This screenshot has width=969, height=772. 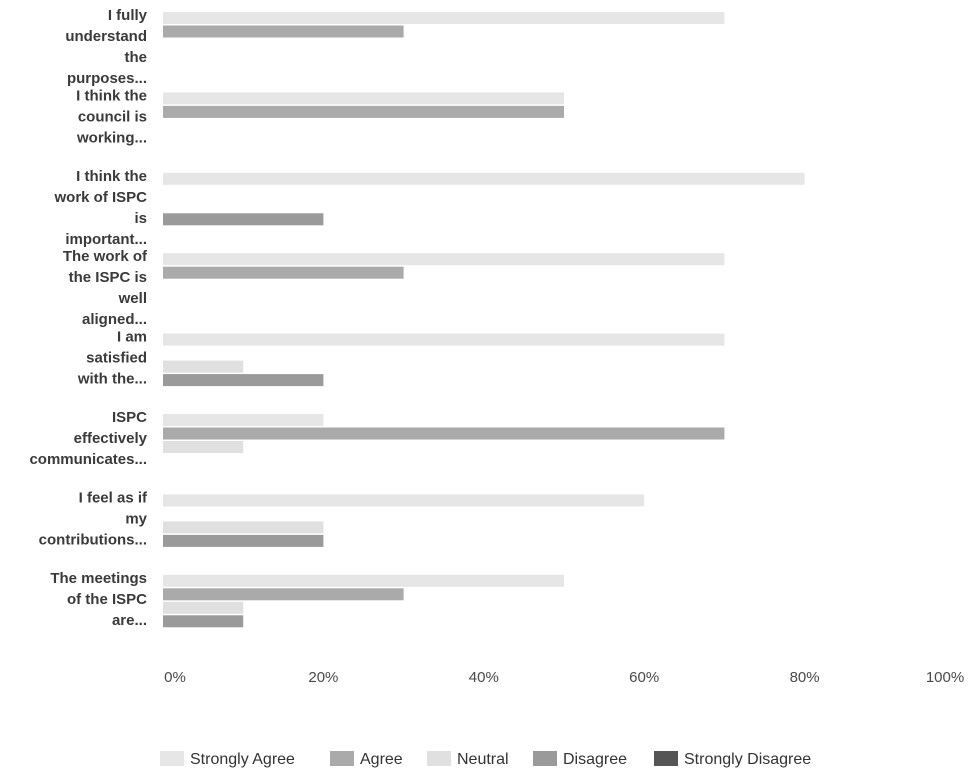 I want to click on legend-swatch-disagree, so click(x=545, y=758).